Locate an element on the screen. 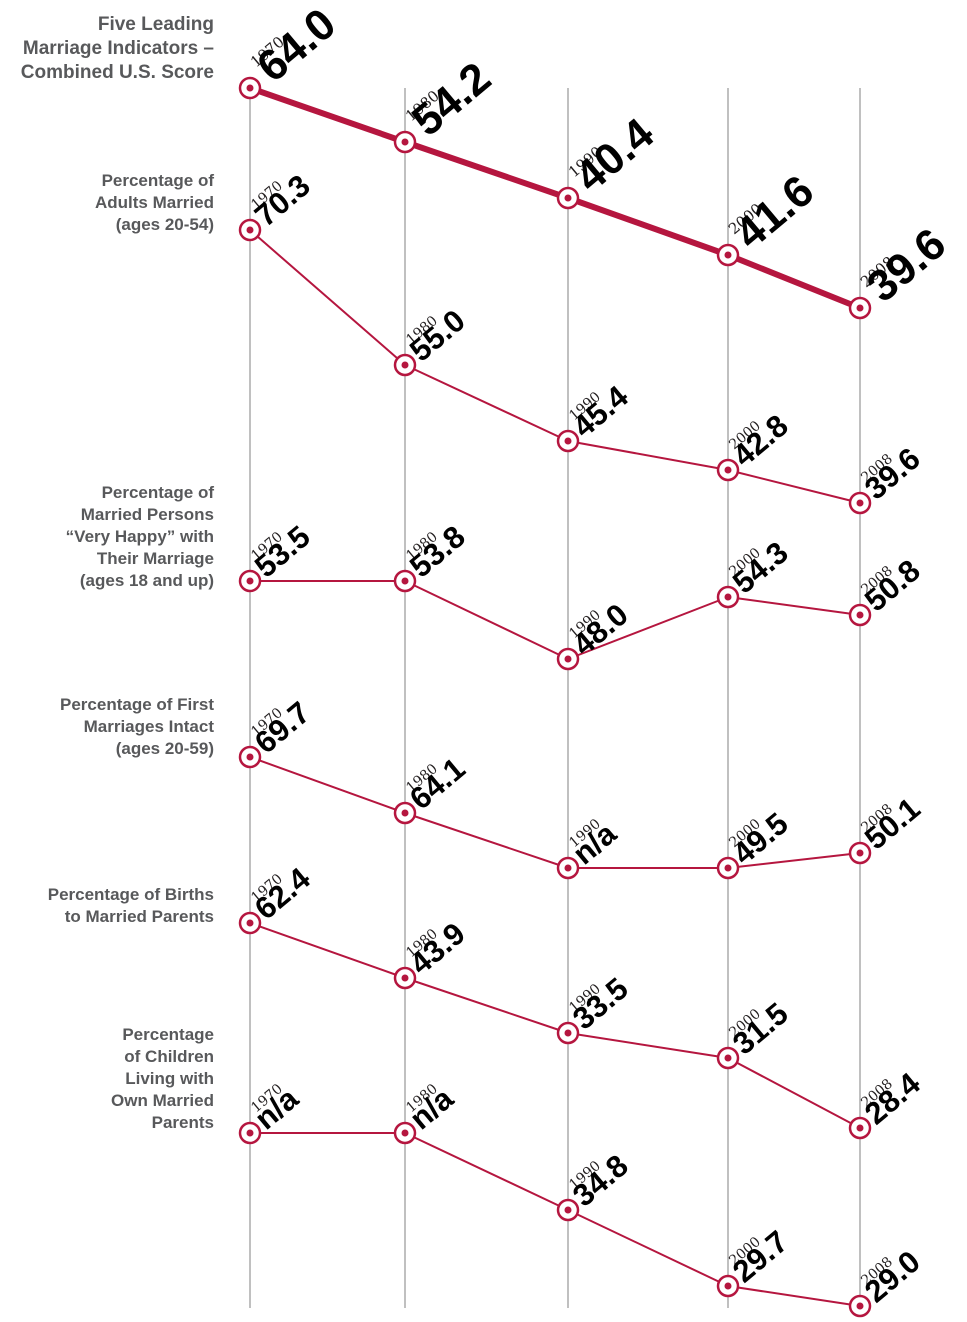  value-label: 41.6 is located at coordinates (774, 212).